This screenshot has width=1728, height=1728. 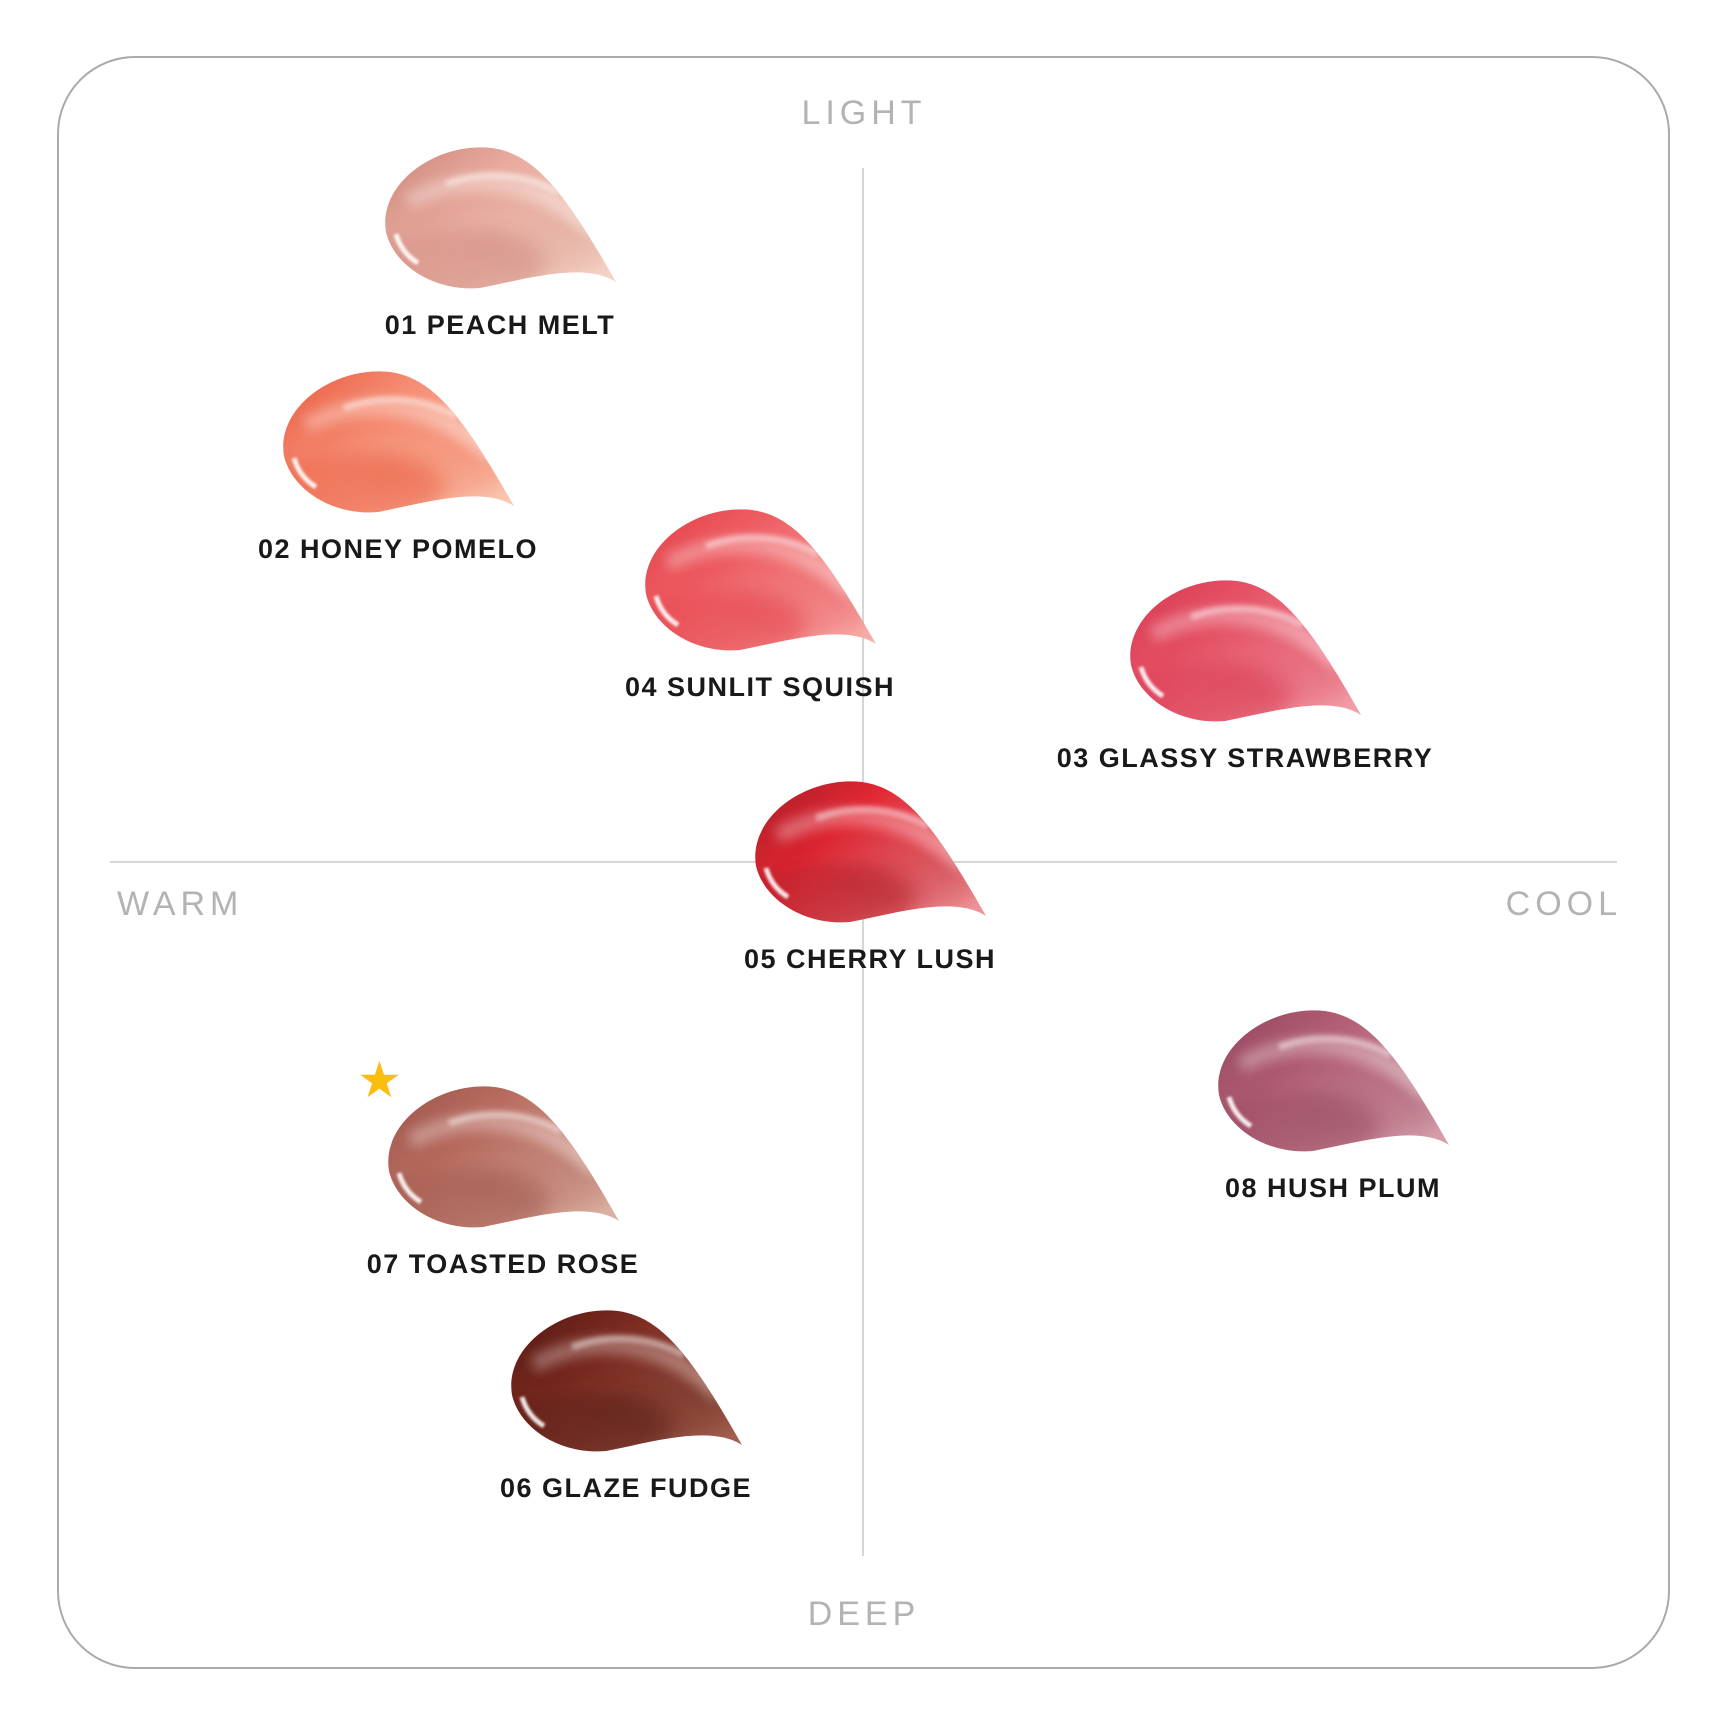 What do you see at coordinates (379, 1080) in the screenshot?
I see `star-icon: ★` at bounding box center [379, 1080].